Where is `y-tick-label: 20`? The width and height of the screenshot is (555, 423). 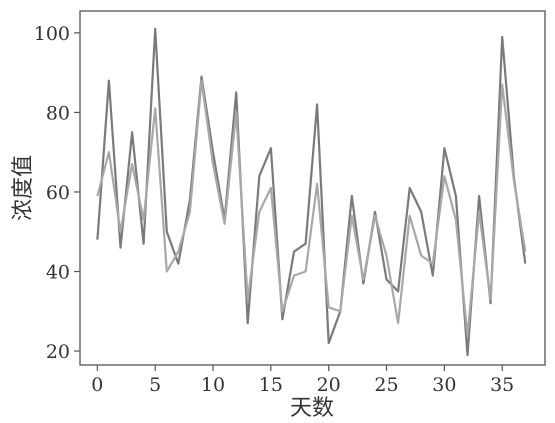 y-tick-label: 20 is located at coordinates (58, 352).